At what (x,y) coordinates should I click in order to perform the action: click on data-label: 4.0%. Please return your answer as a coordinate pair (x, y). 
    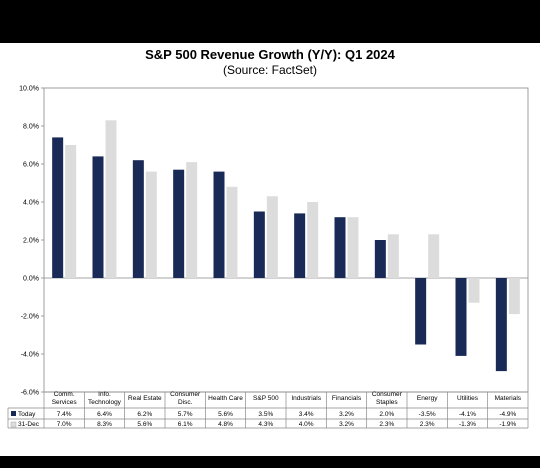
    Looking at the image, I should click on (306, 424).